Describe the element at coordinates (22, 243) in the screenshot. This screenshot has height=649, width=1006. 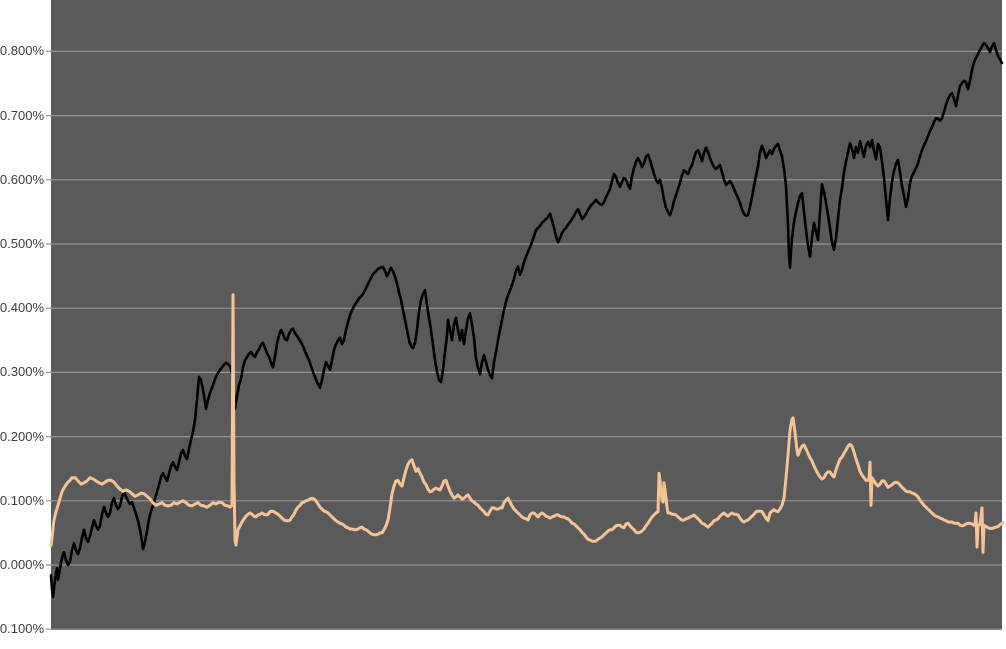
I see `y-axis-tick-label: 0.500%` at that location.